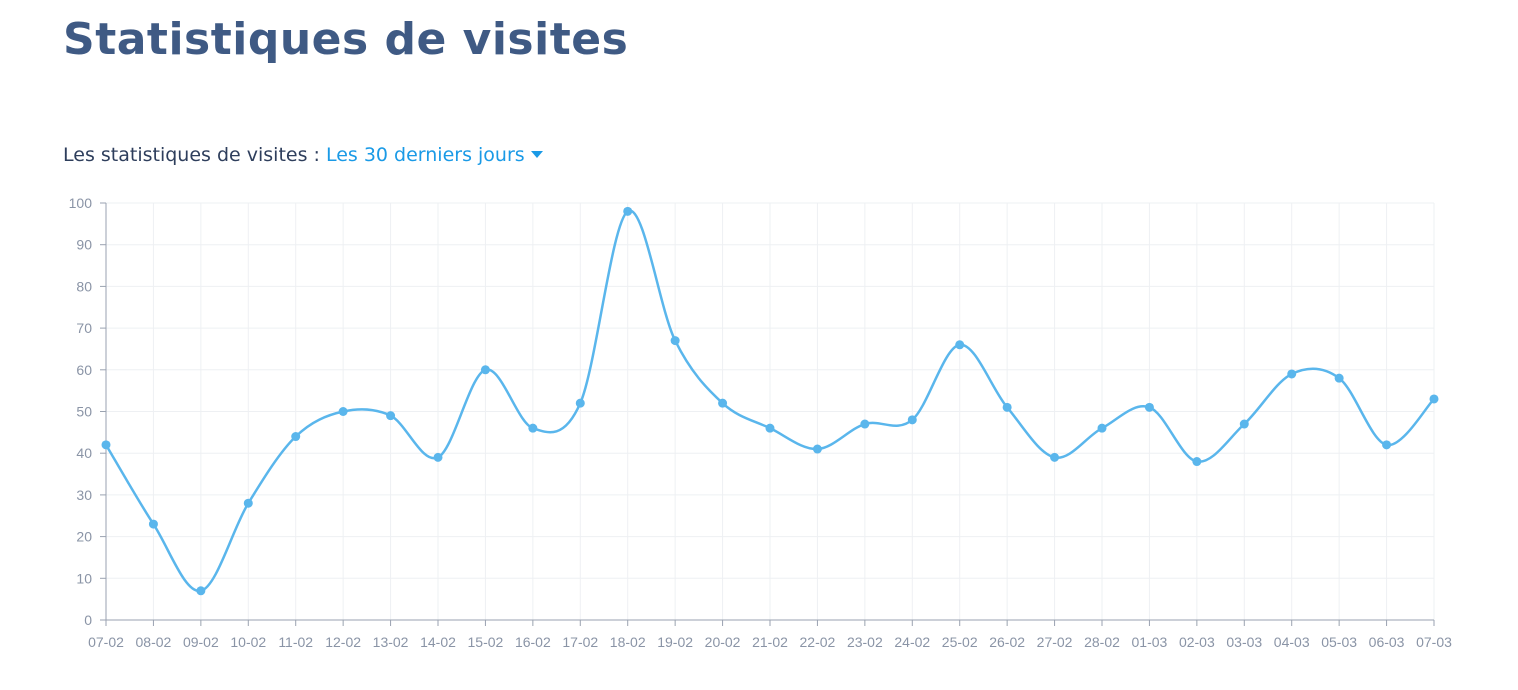  What do you see at coordinates (391, 642) in the screenshot?
I see `x-tick-label: 13-02` at bounding box center [391, 642].